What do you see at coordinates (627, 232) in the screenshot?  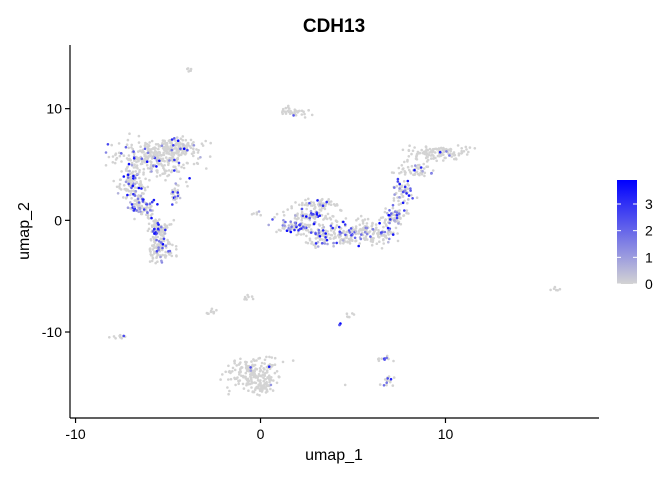 I see `legend-colorbar` at bounding box center [627, 232].